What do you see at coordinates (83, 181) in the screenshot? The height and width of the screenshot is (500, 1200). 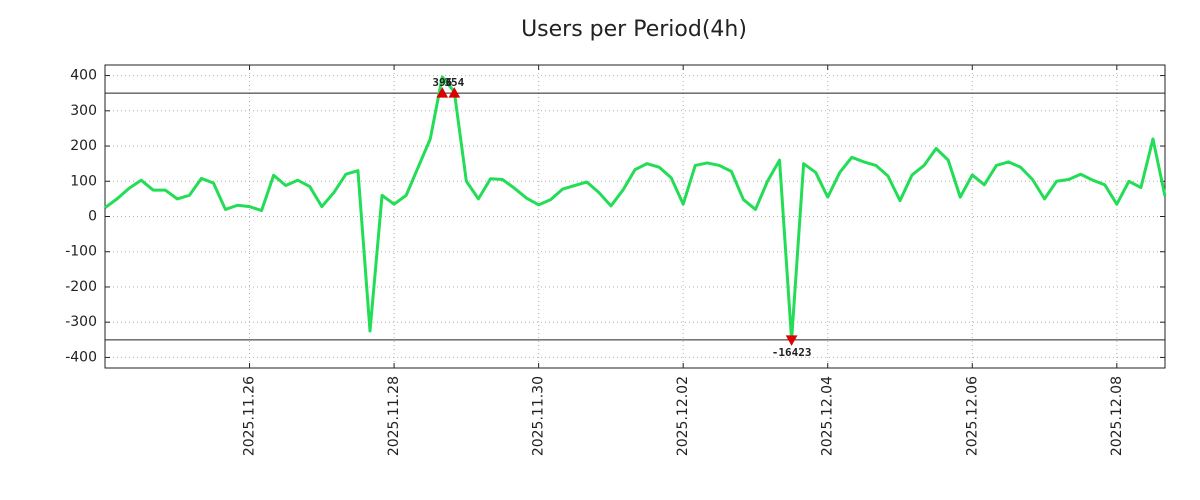 I see `y-tick-label: 100` at bounding box center [83, 181].